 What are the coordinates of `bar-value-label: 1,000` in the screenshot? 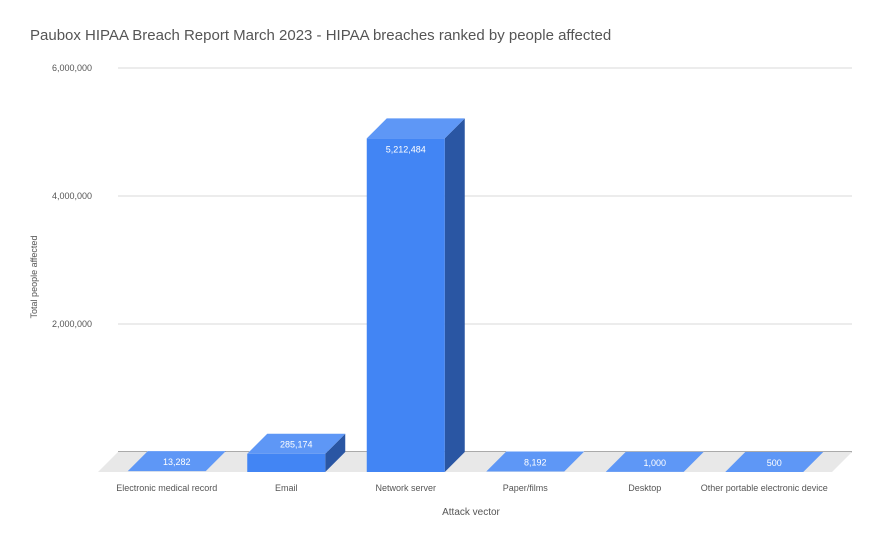 It's located at (654, 463).